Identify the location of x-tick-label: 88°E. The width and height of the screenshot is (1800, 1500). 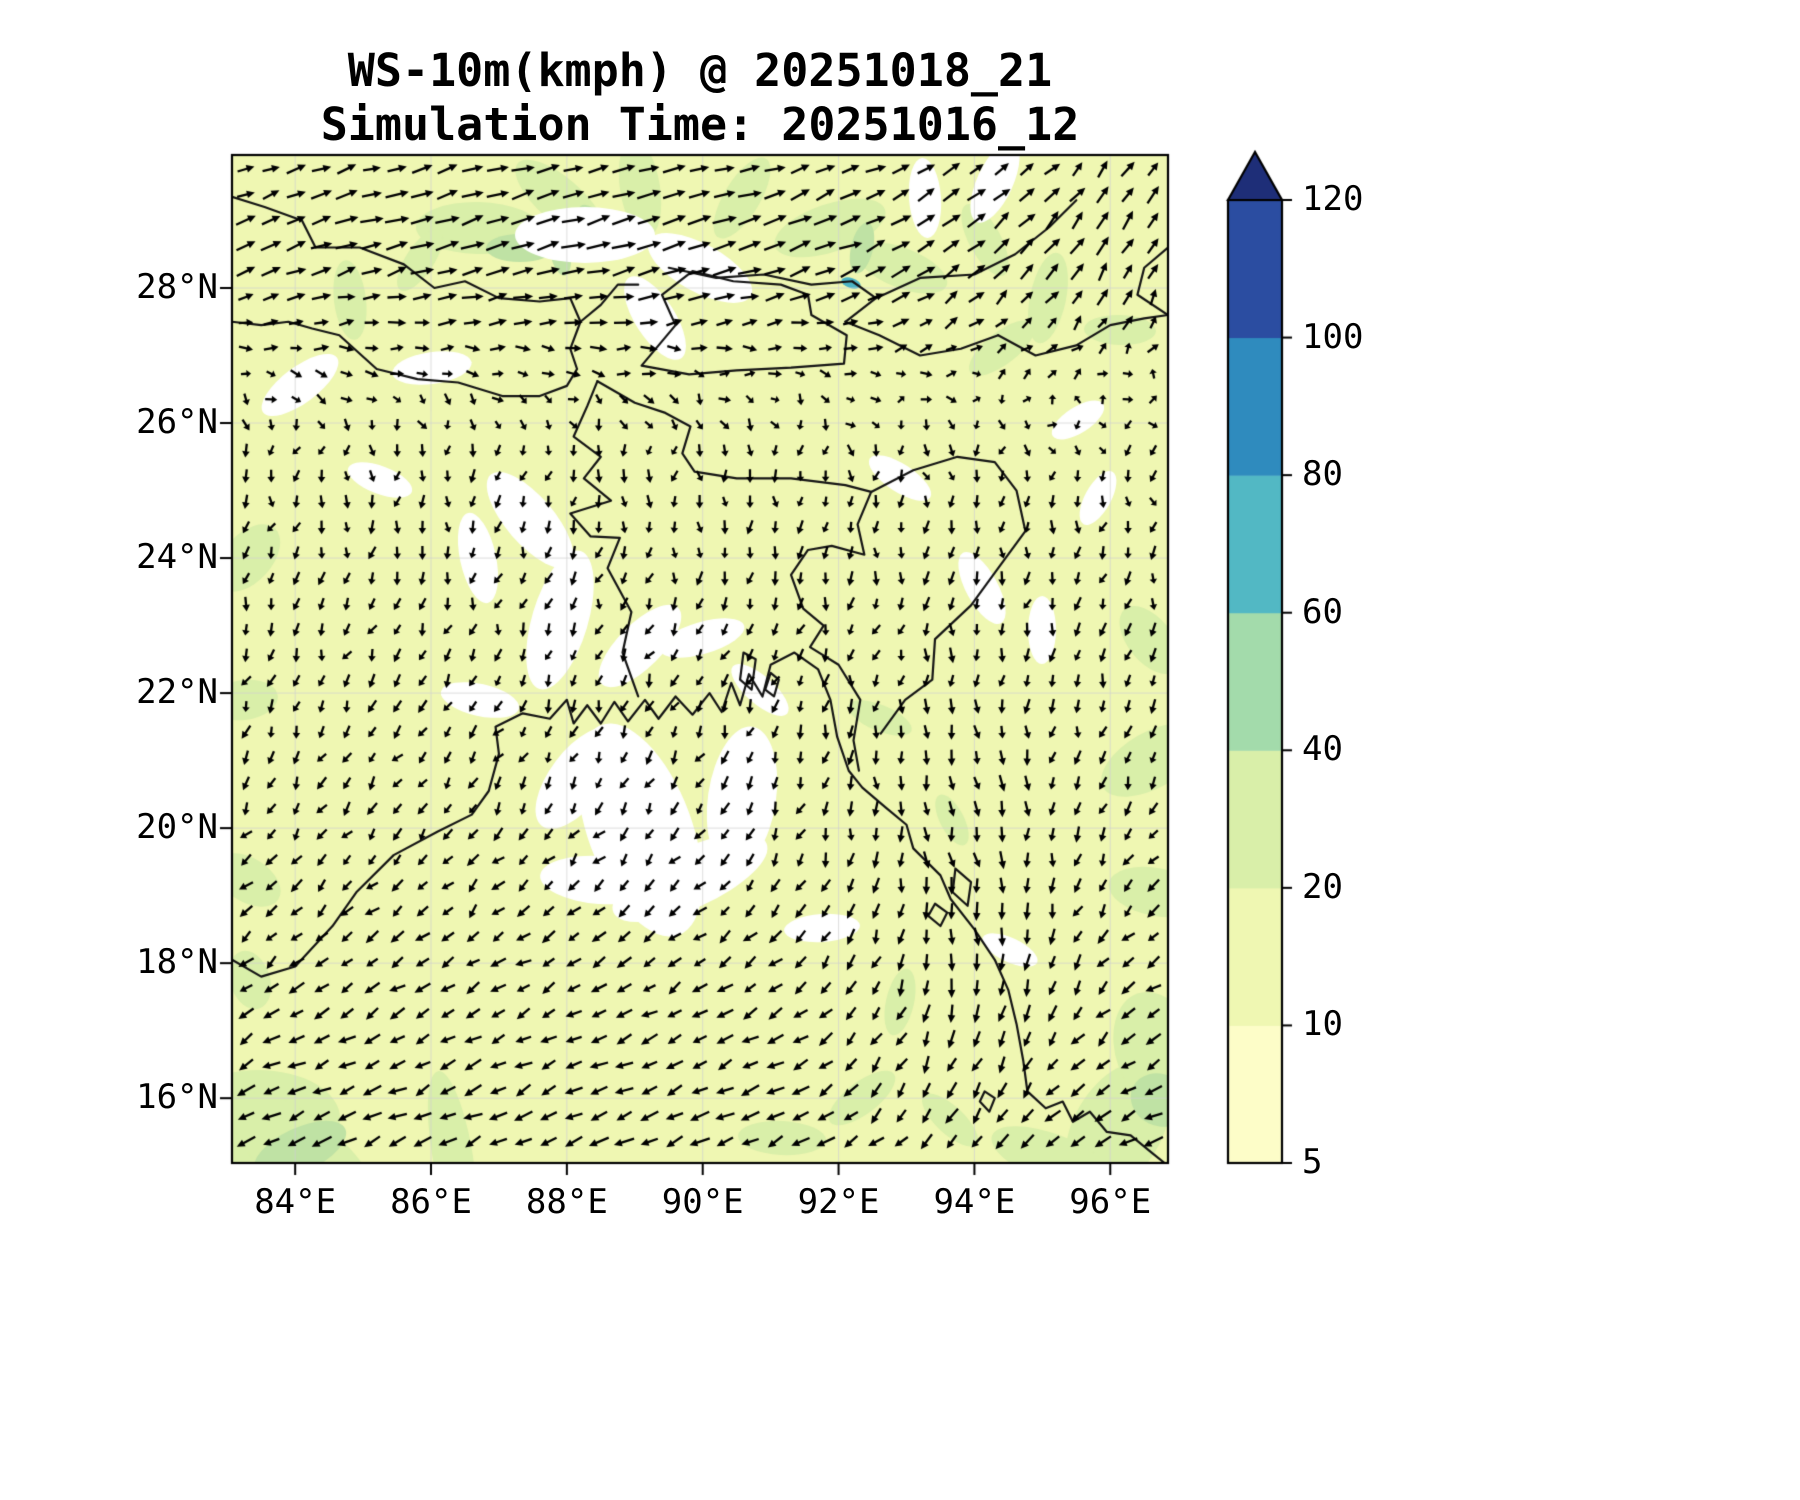
(566, 1202).